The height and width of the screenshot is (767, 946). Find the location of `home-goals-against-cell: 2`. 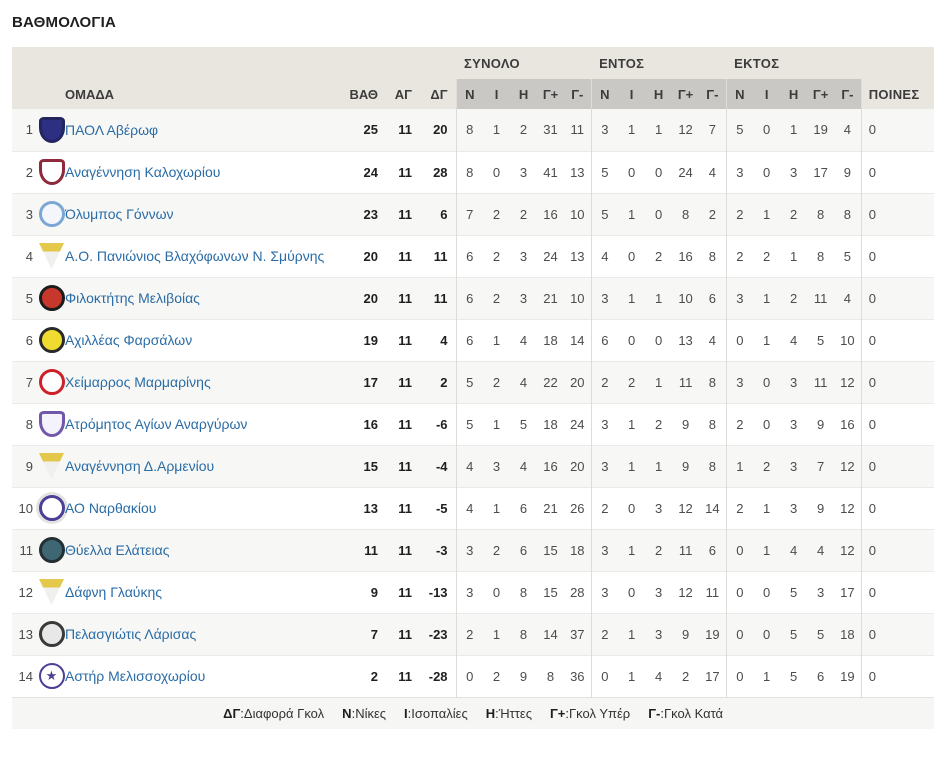

home-goals-against-cell: 2 is located at coordinates (712, 214).